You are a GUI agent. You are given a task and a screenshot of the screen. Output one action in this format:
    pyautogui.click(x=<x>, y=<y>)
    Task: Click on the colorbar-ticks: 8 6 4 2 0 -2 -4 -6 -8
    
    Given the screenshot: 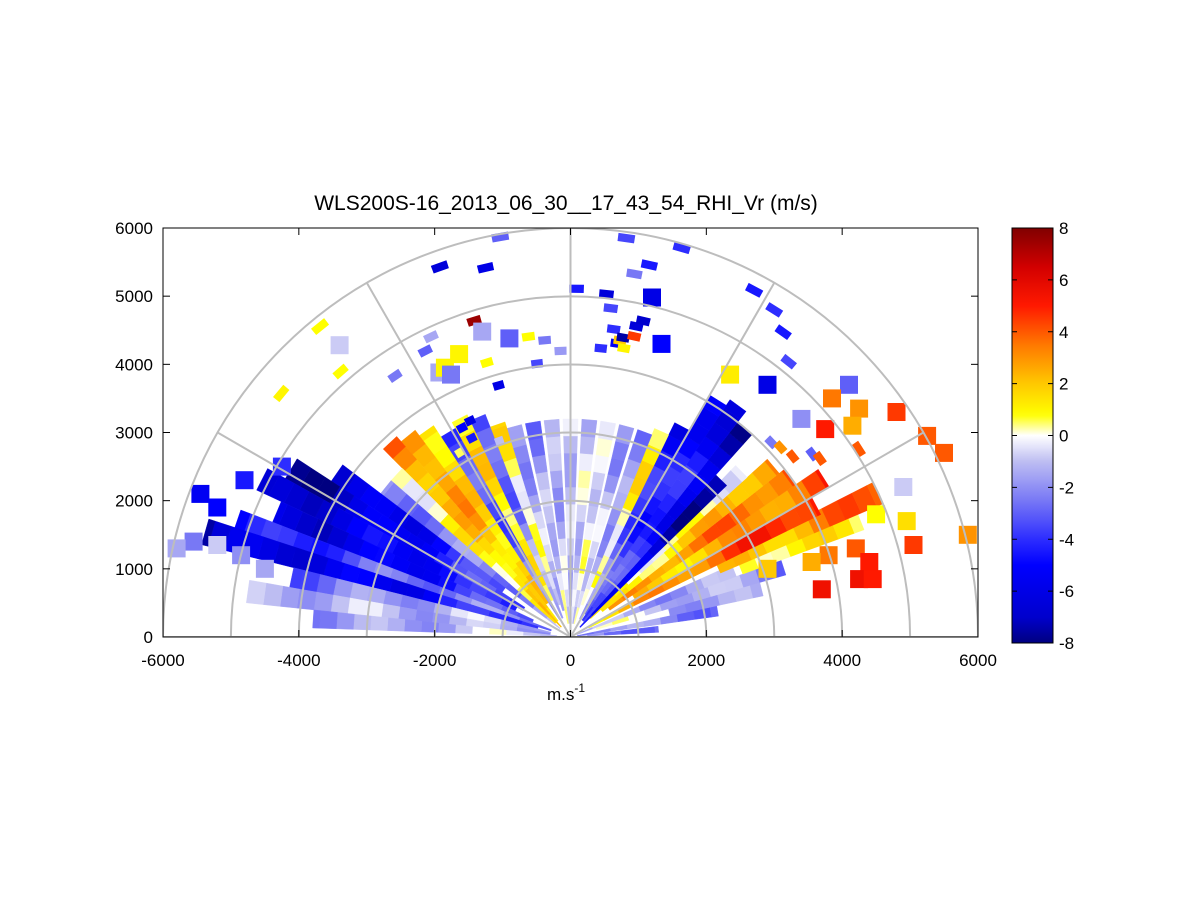 What is the action you would take?
    pyautogui.click(x=1043, y=436)
    